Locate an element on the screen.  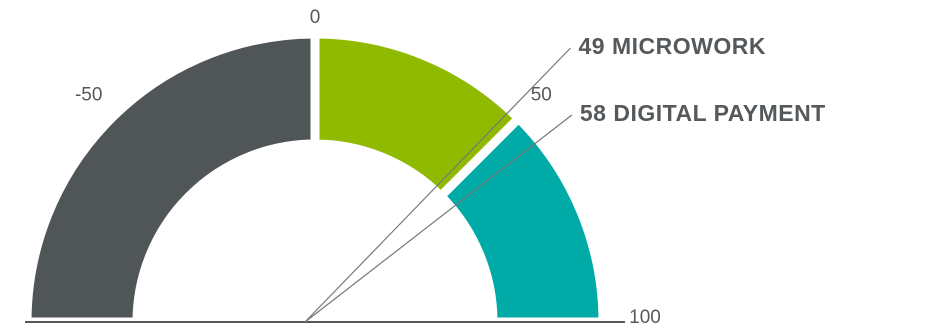
tick-label: 100 is located at coordinates (645, 316).